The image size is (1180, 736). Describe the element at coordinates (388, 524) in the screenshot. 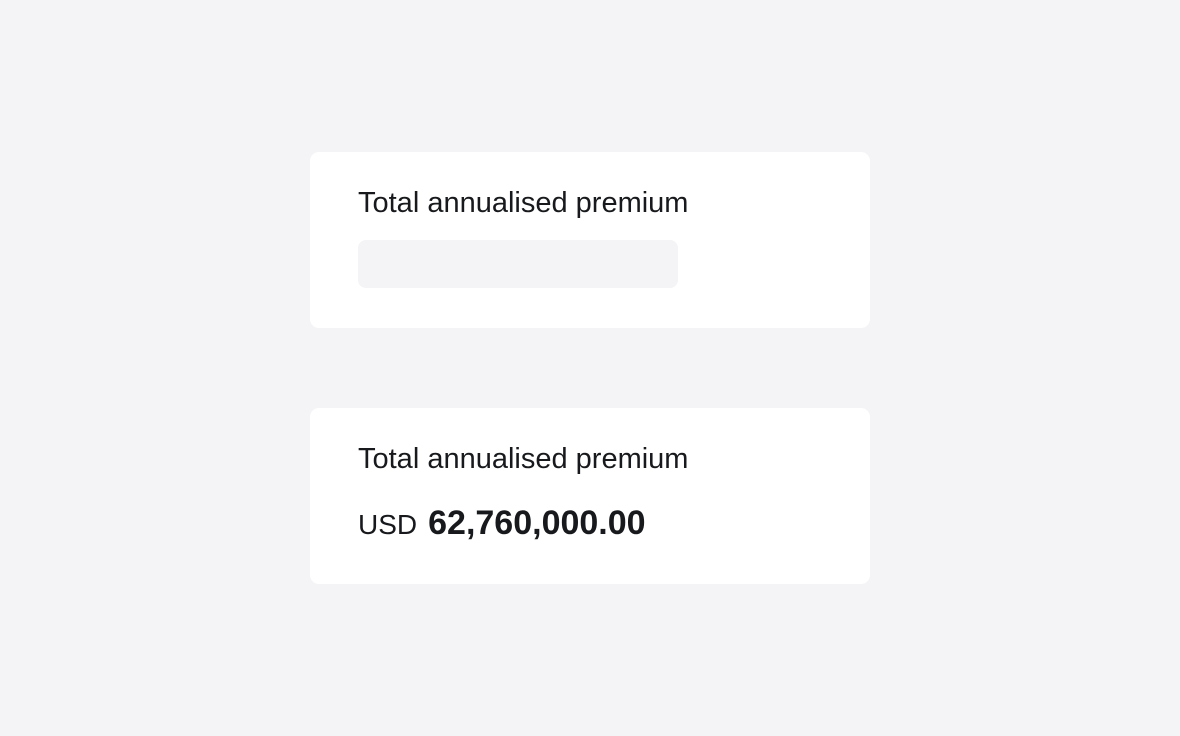

I see `currency-code: USD` at that location.